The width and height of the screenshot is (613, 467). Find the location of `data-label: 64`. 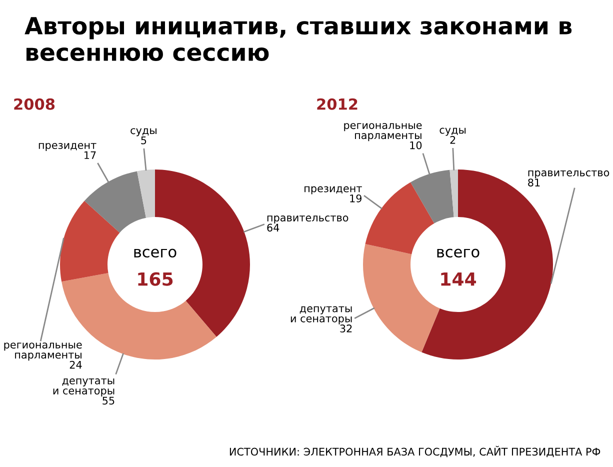

data-label: 64 is located at coordinates (273, 228).